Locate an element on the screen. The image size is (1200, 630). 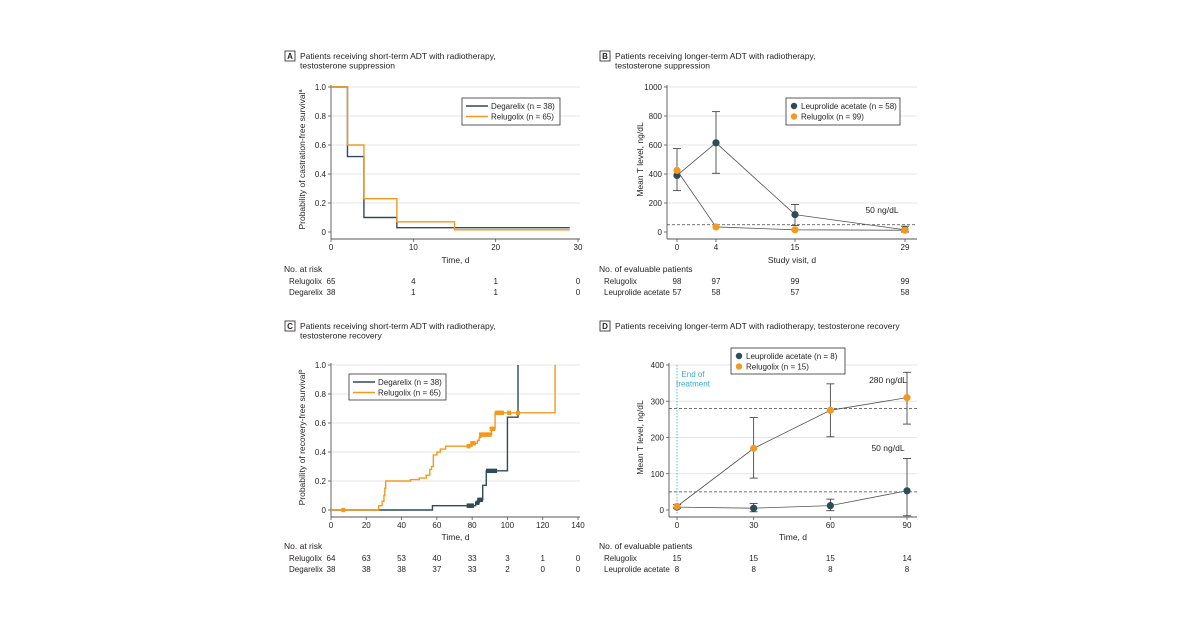
reference-line-label: 50 ng/dL is located at coordinates (881, 210).